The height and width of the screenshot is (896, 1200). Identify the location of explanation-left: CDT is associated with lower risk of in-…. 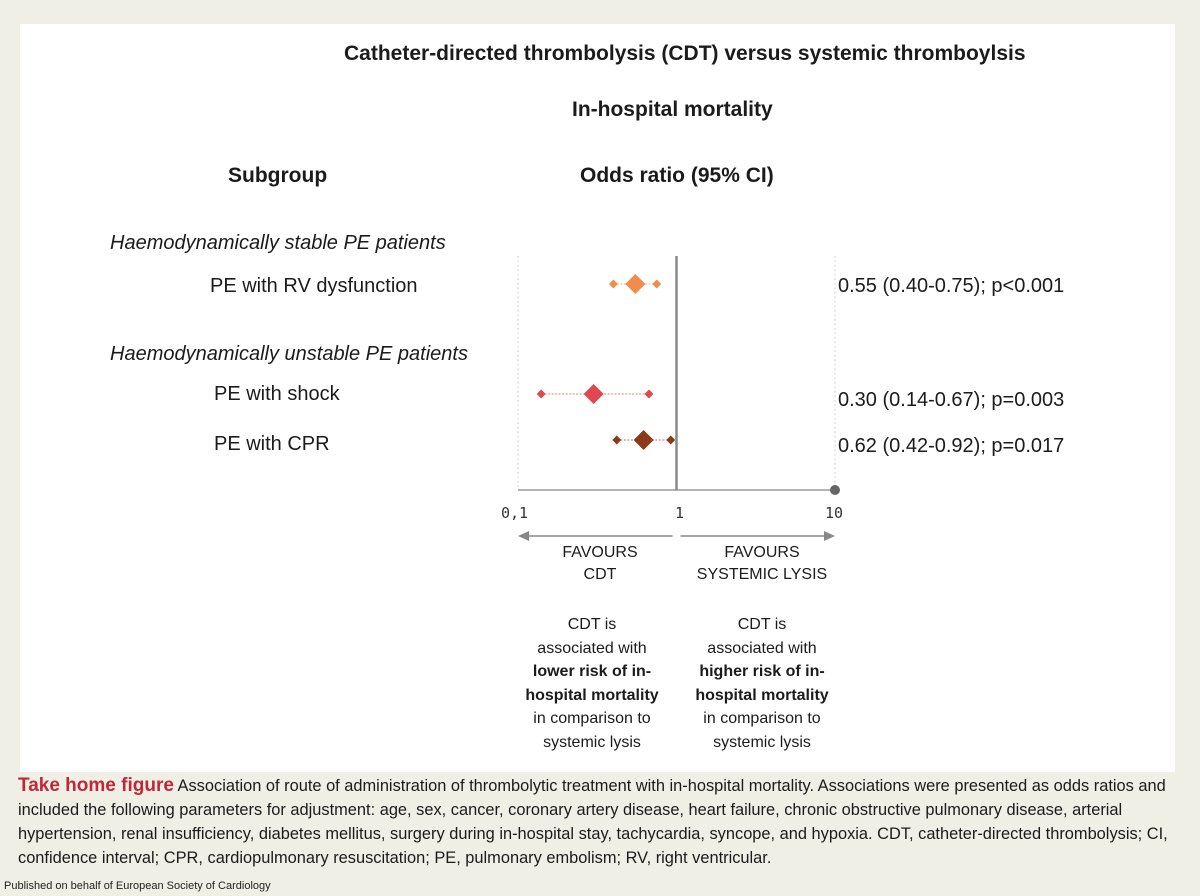
(592, 683).